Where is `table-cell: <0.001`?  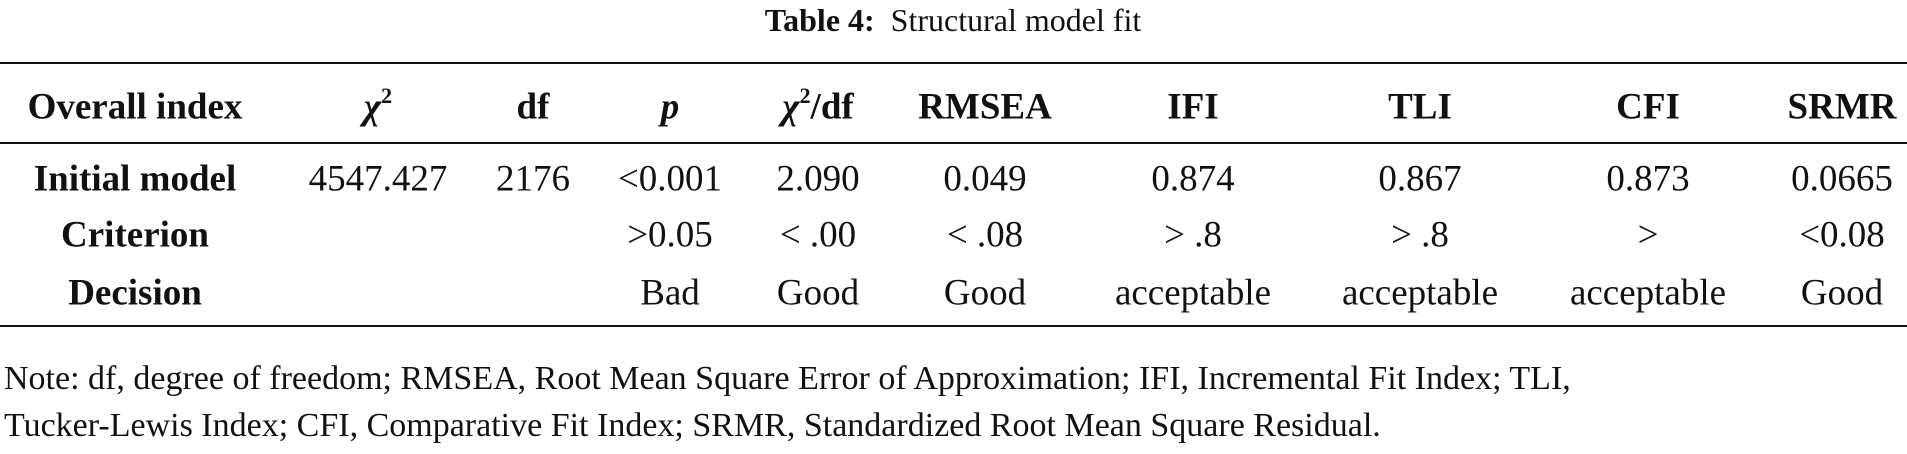
table-cell: <0.001 is located at coordinates (670, 179).